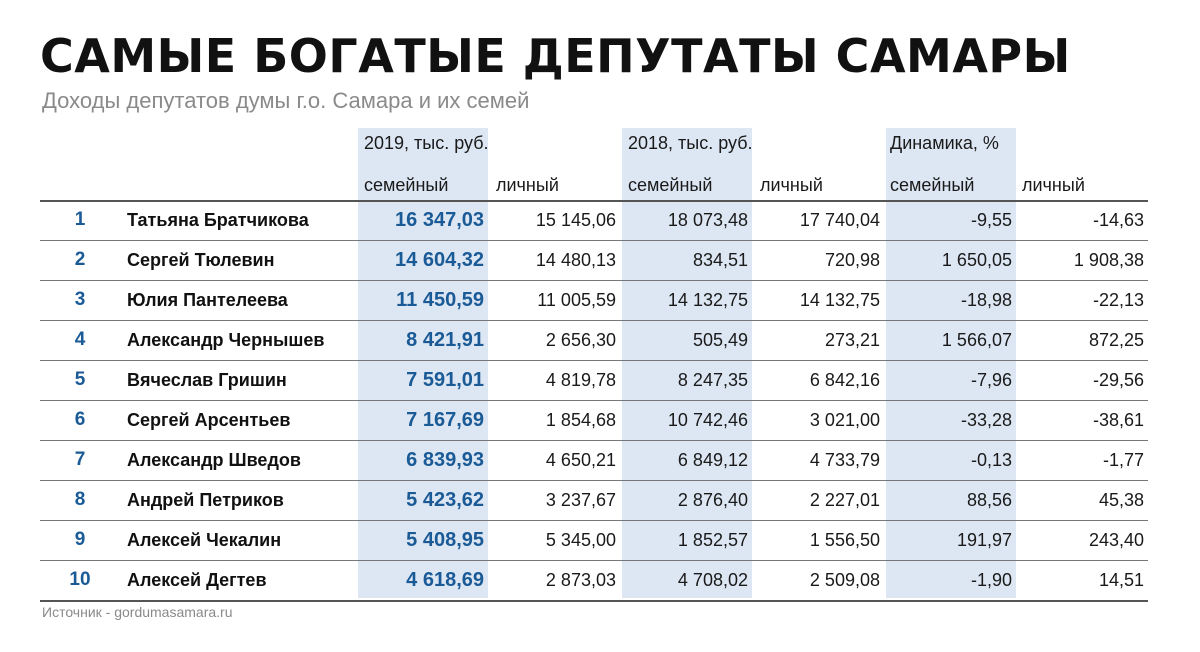  What do you see at coordinates (976, 340) in the screenshot?
I see `family-dynamics: 1 566,07` at bounding box center [976, 340].